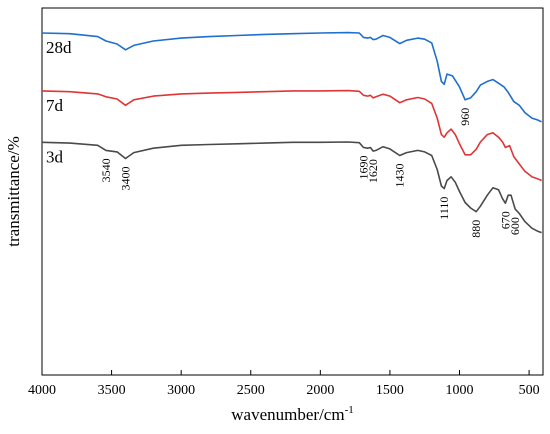 This screenshot has height=434, width=550. What do you see at coordinates (284, 384) in the screenshot?
I see `x-axis-ticks: 4000 3500 3000 2500 2000 1500 1000 500` at bounding box center [284, 384].